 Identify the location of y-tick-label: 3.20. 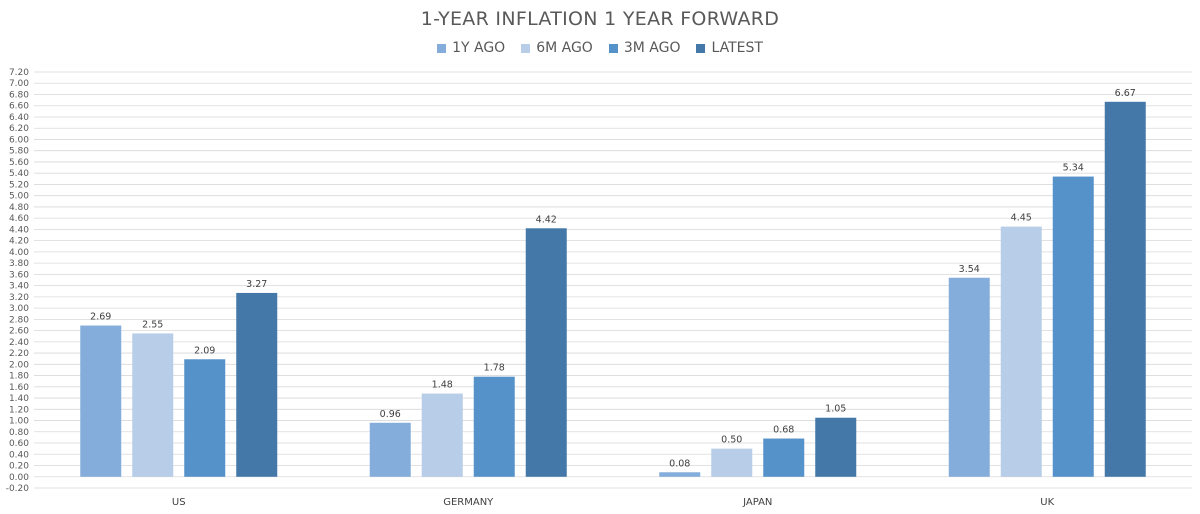
(19, 298).